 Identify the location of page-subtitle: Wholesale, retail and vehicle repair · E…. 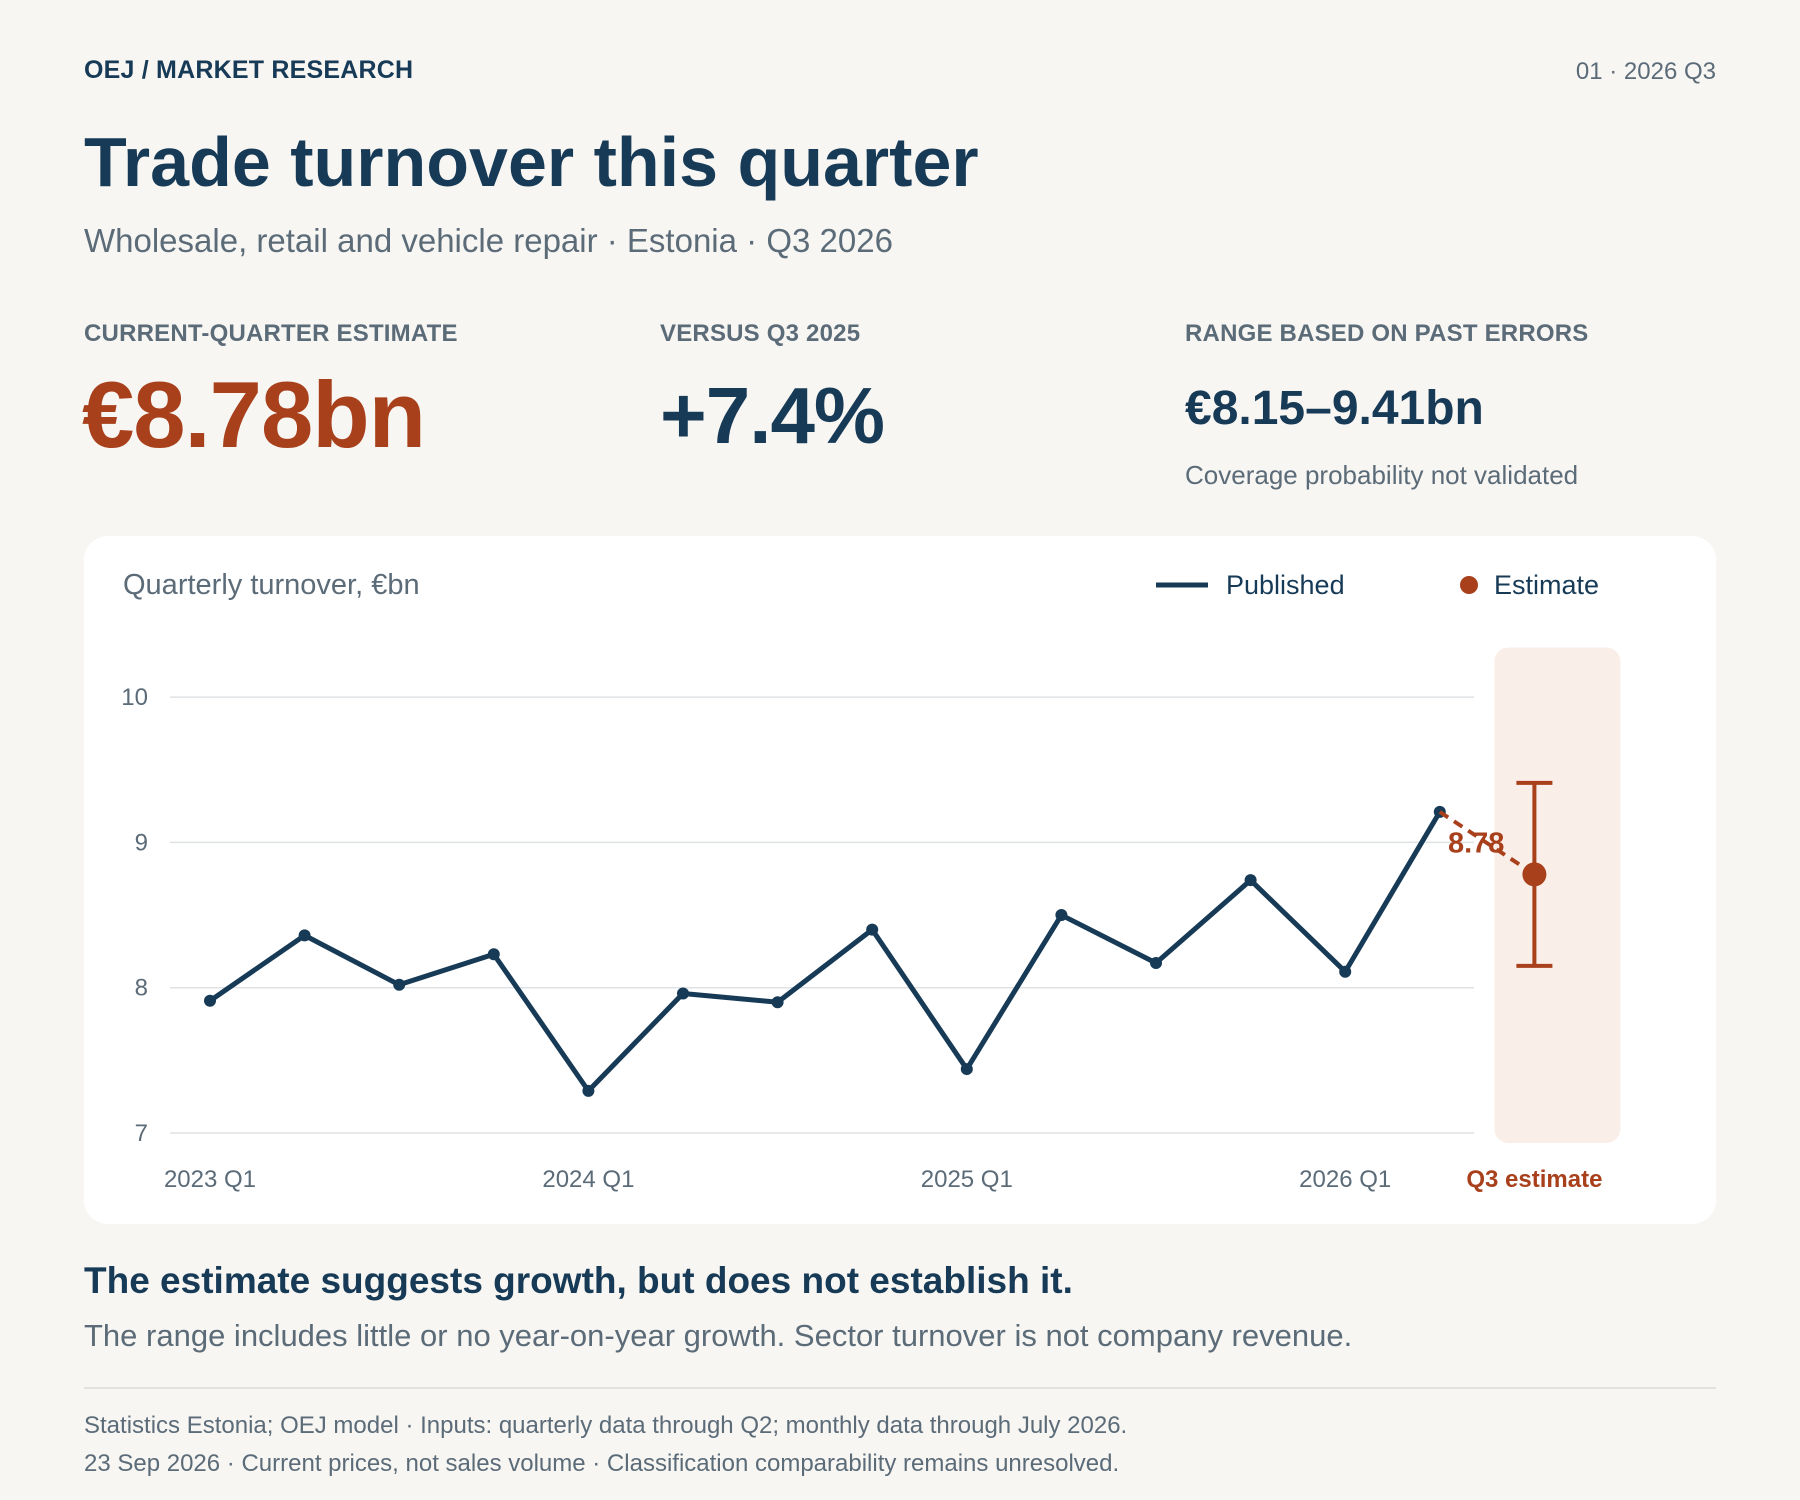
(488, 240).